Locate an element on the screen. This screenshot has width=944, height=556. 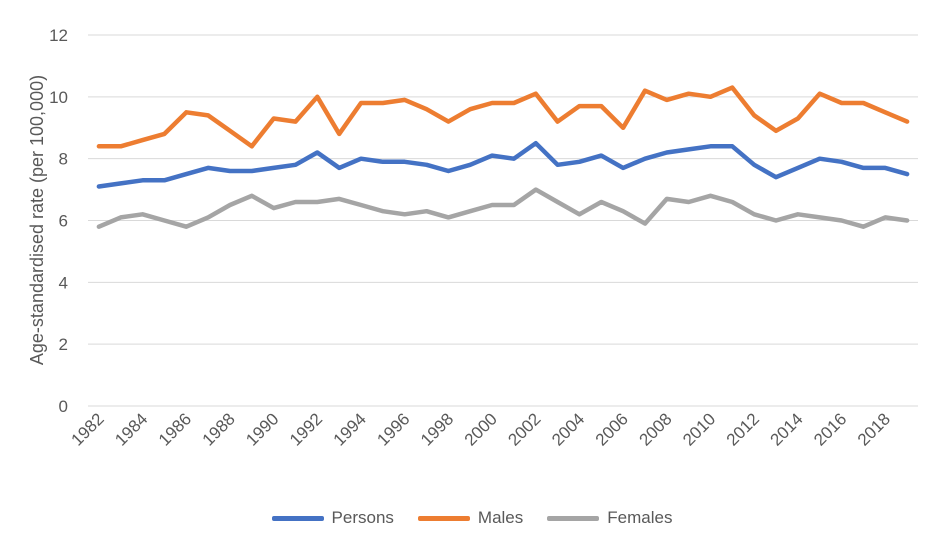
chart-legend: Persons Males Females is located at coordinates (472, 518).